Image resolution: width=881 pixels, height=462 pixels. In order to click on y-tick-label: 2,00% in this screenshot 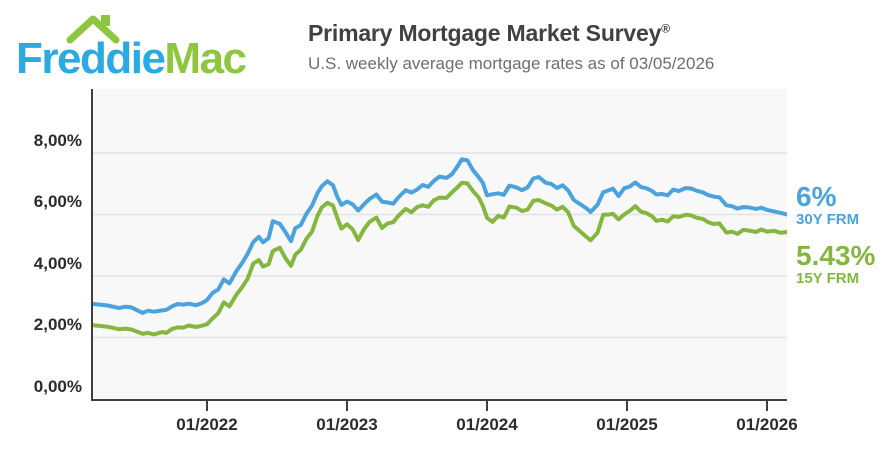, I will do `click(57, 324)`.